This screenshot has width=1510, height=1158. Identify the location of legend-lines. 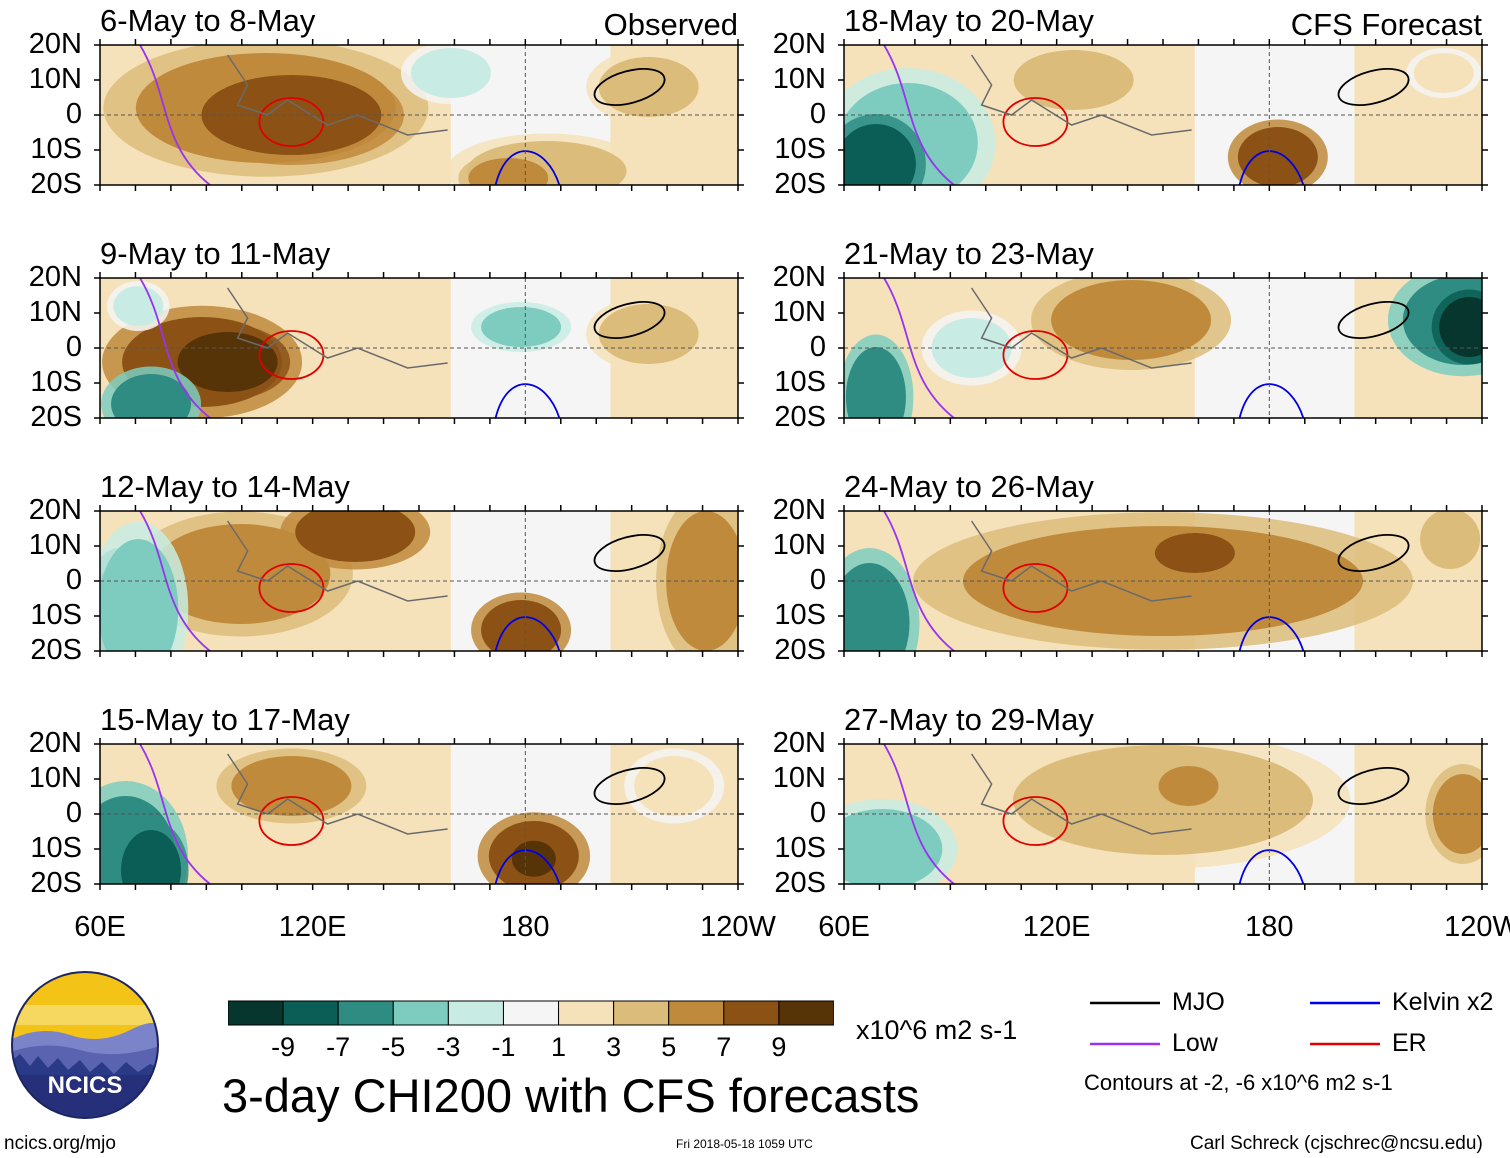
(1235, 1023).